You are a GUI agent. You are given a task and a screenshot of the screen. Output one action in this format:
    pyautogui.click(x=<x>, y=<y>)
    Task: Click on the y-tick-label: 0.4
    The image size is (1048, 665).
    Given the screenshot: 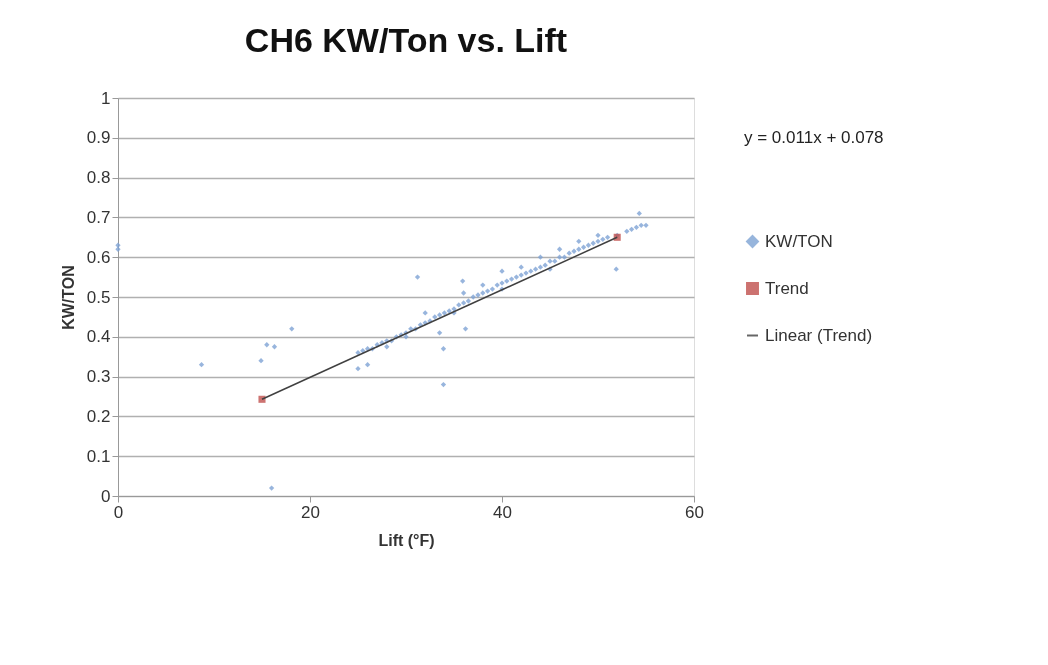 What is the action you would take?
    pyautogui.click(x=98, y=337)
    